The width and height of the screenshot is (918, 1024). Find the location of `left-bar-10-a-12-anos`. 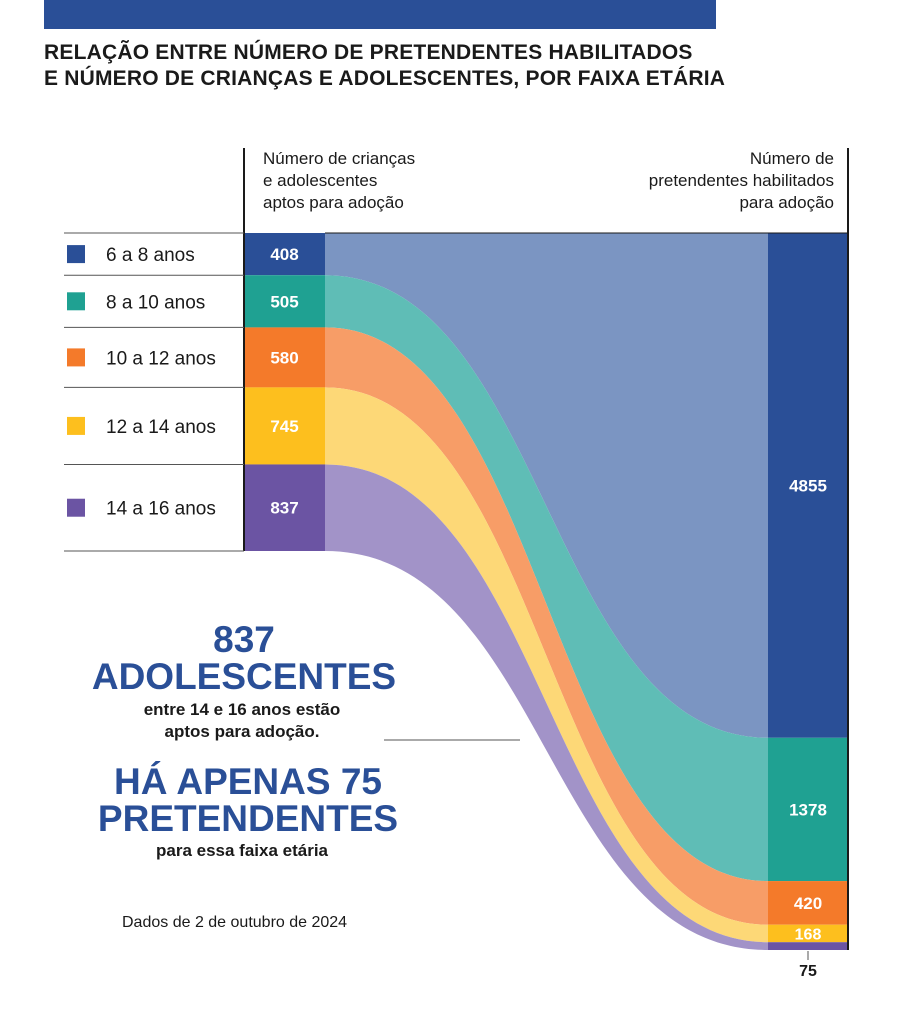

left-bar-10-a-12-anos is located at coordinates (284, 357).